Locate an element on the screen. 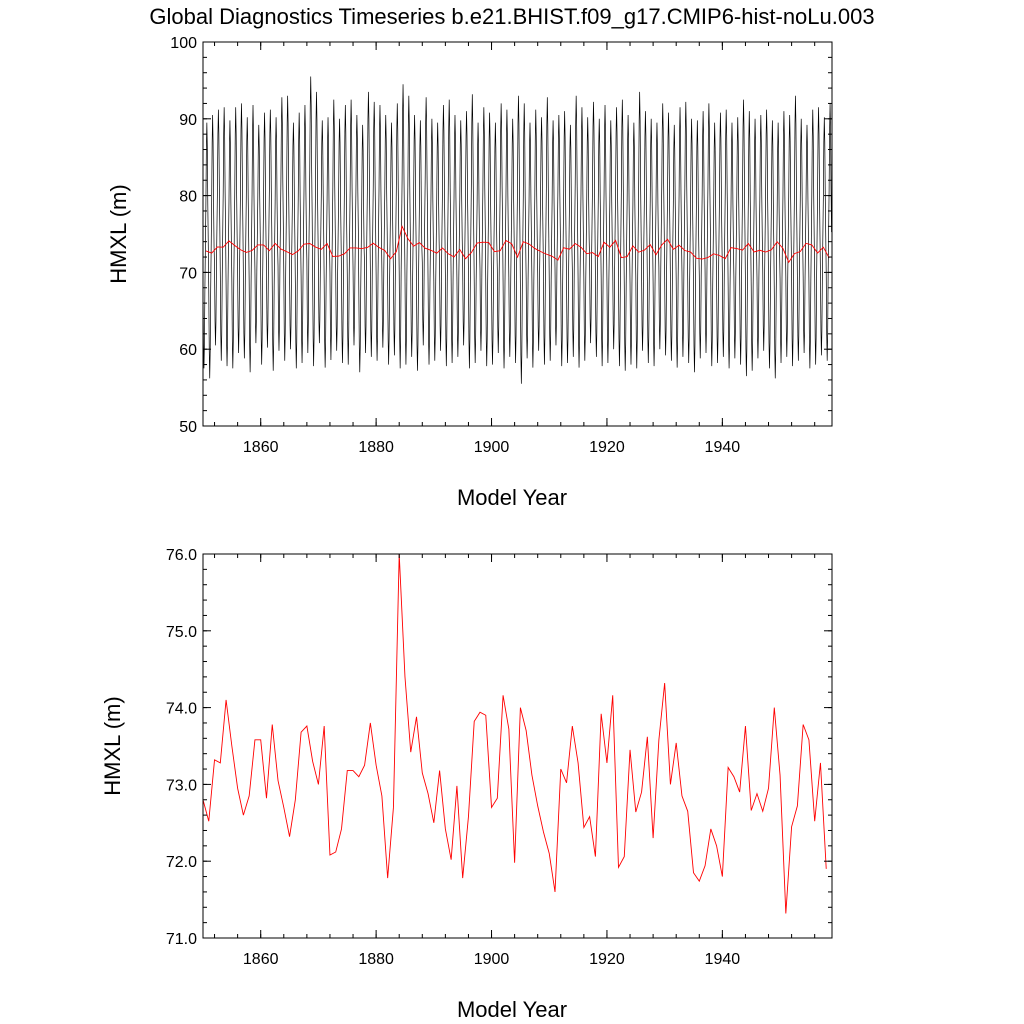 This screenshot has width=1024, height=1024. top-x-tick-label: 1940 is located at coordinates (723, 447).